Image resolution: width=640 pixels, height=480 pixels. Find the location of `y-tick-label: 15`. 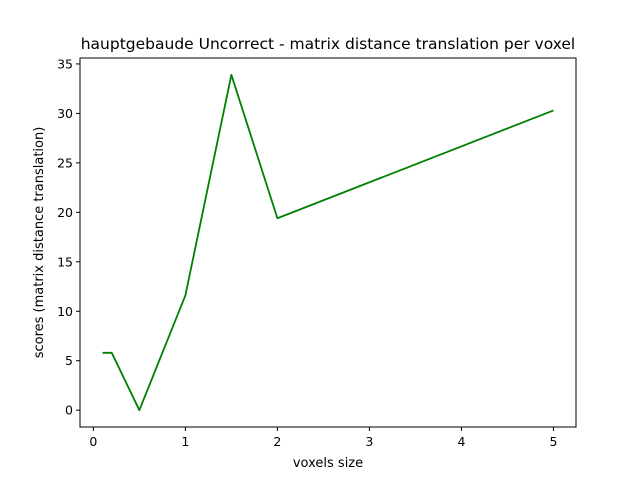

y-tick-label: 15 is located at coordinates (65, 261).